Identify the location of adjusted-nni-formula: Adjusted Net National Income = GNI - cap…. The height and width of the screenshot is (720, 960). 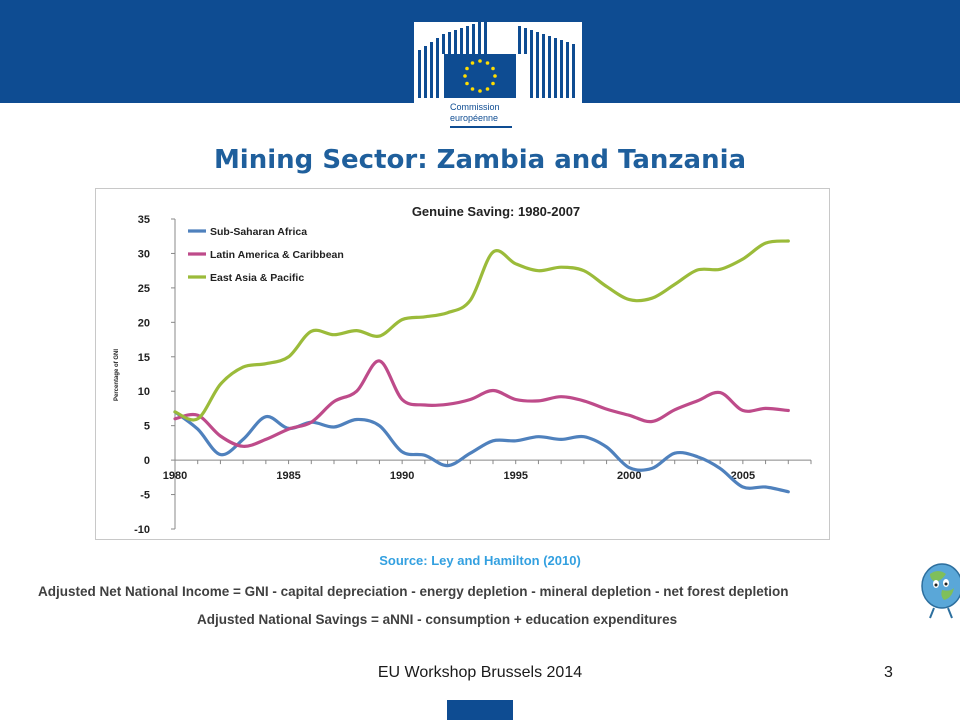
(413, 591).